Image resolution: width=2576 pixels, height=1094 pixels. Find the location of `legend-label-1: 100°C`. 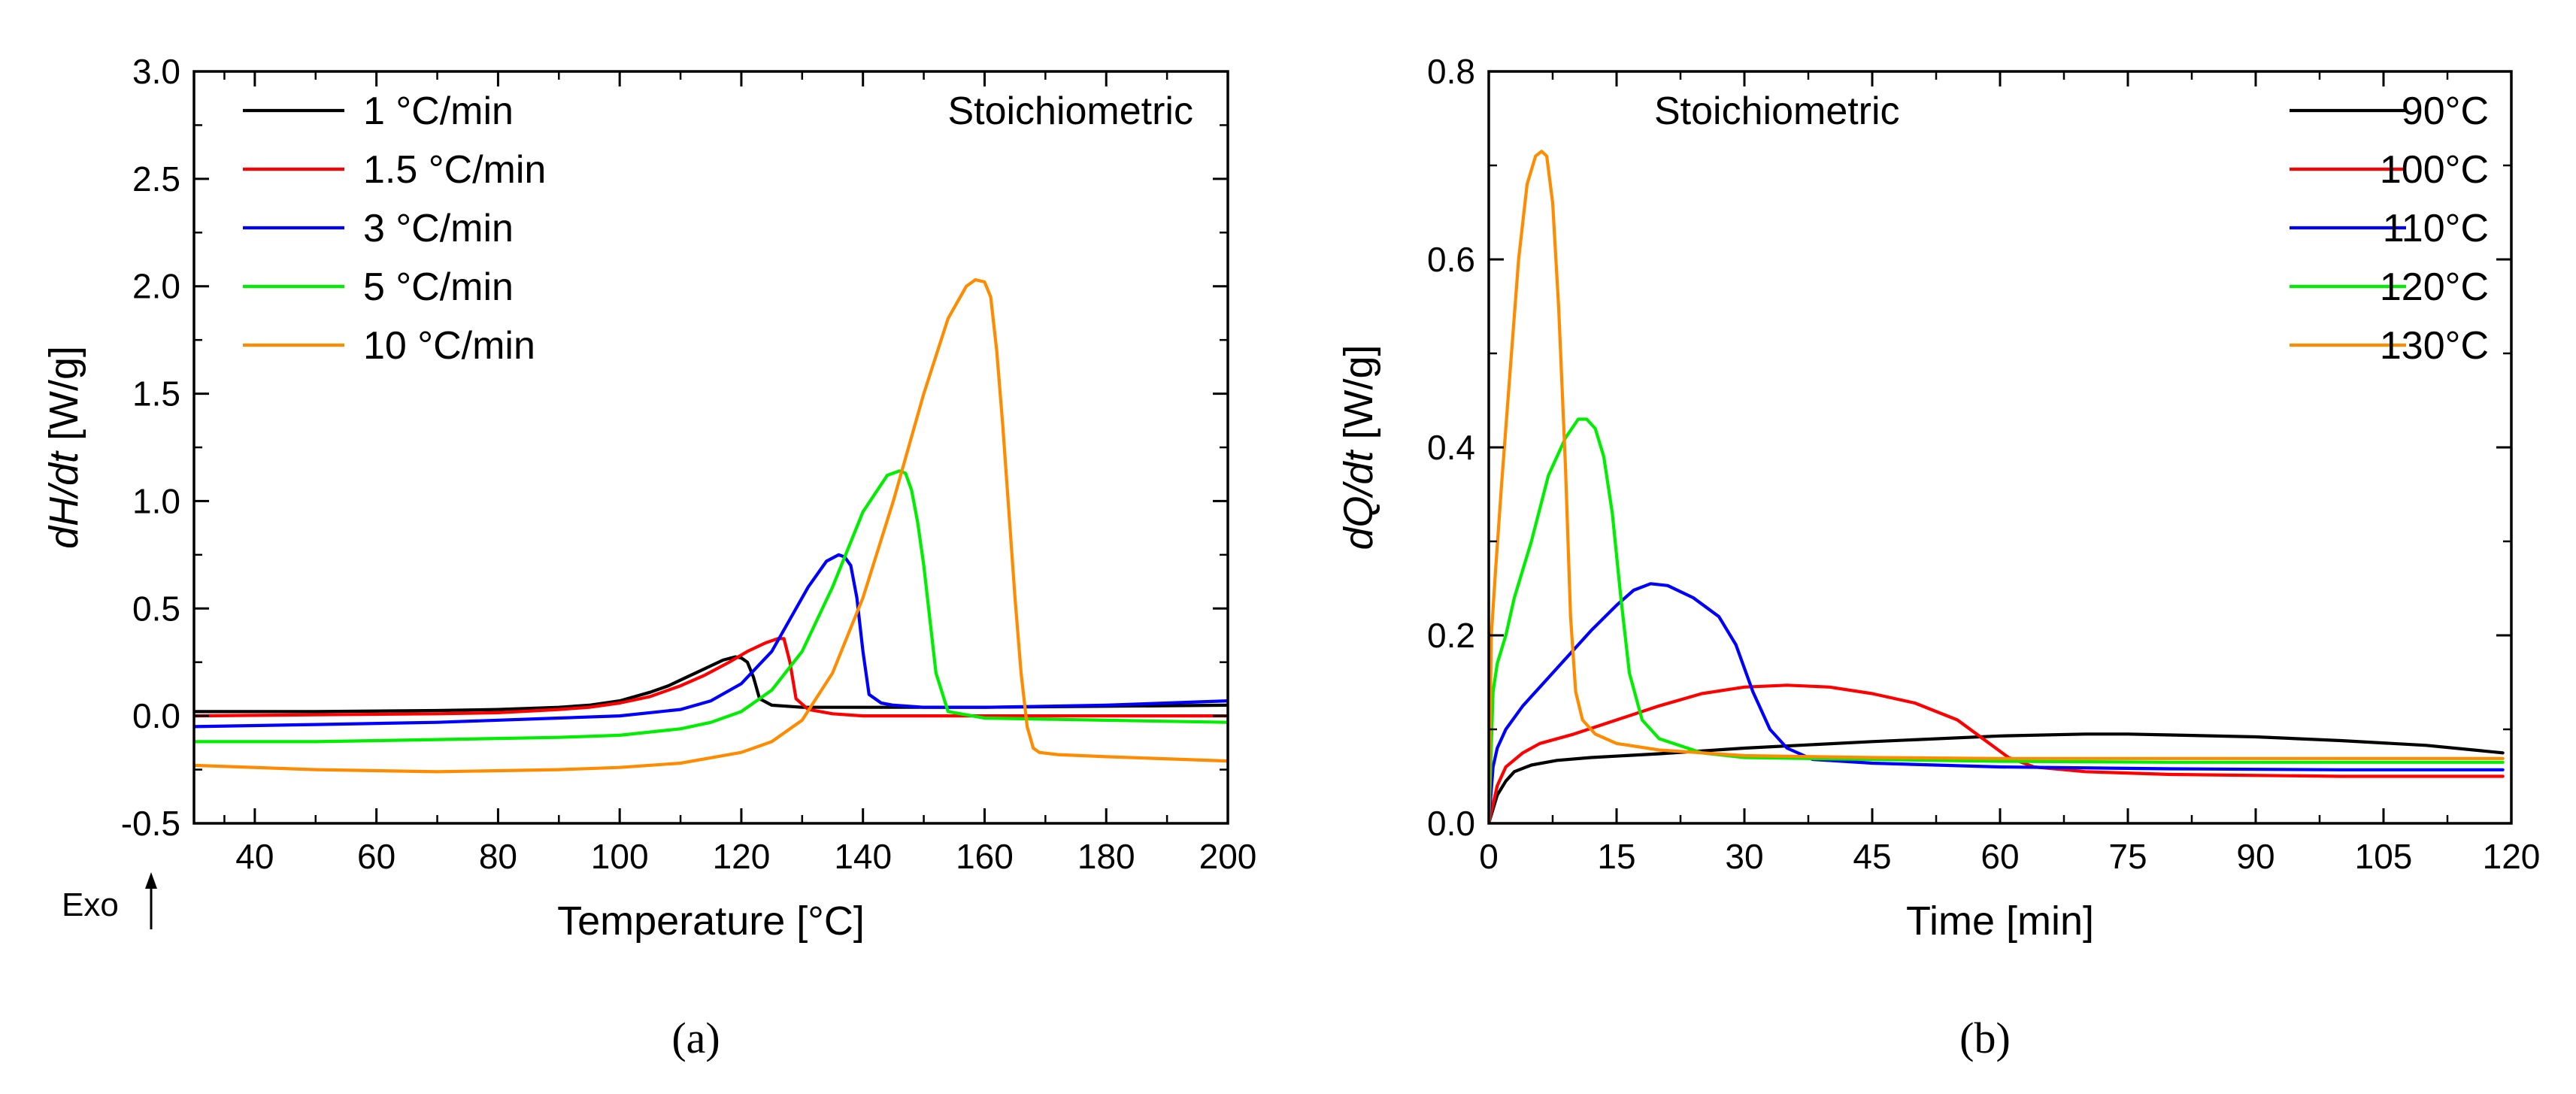

legend-label-1: 100°C is located at coordinates (2434, 170).